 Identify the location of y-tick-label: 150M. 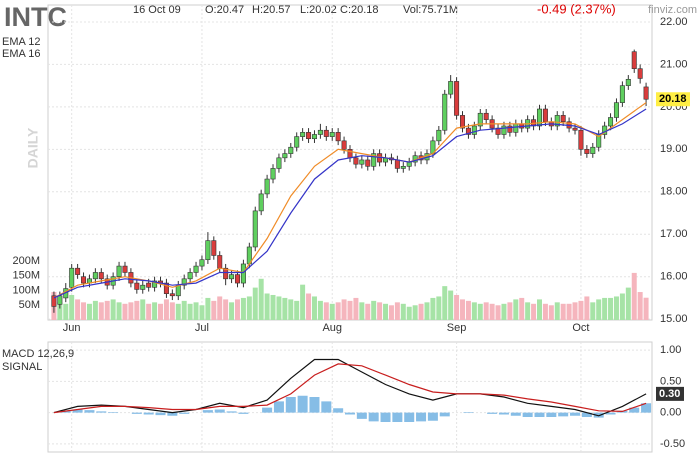
(26, 276).